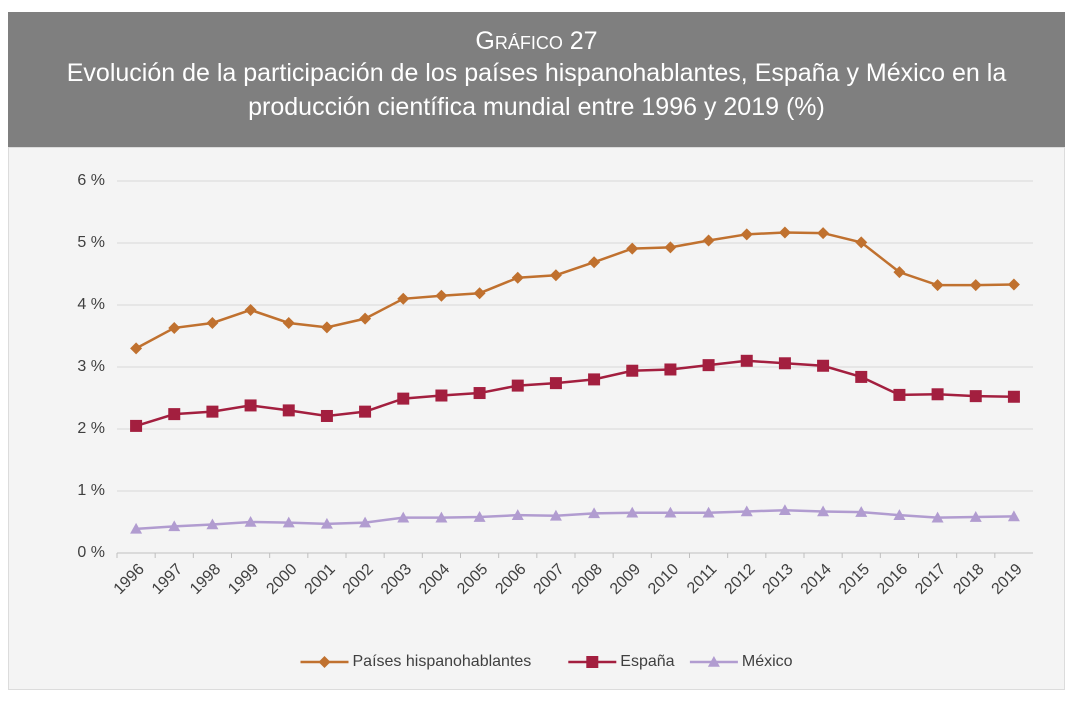 The width and height of the screenshot is (1073, 701). Describe the element at coordinates (205, 579) in the screenshot. I see `x-tick-label: 1998` at that location.